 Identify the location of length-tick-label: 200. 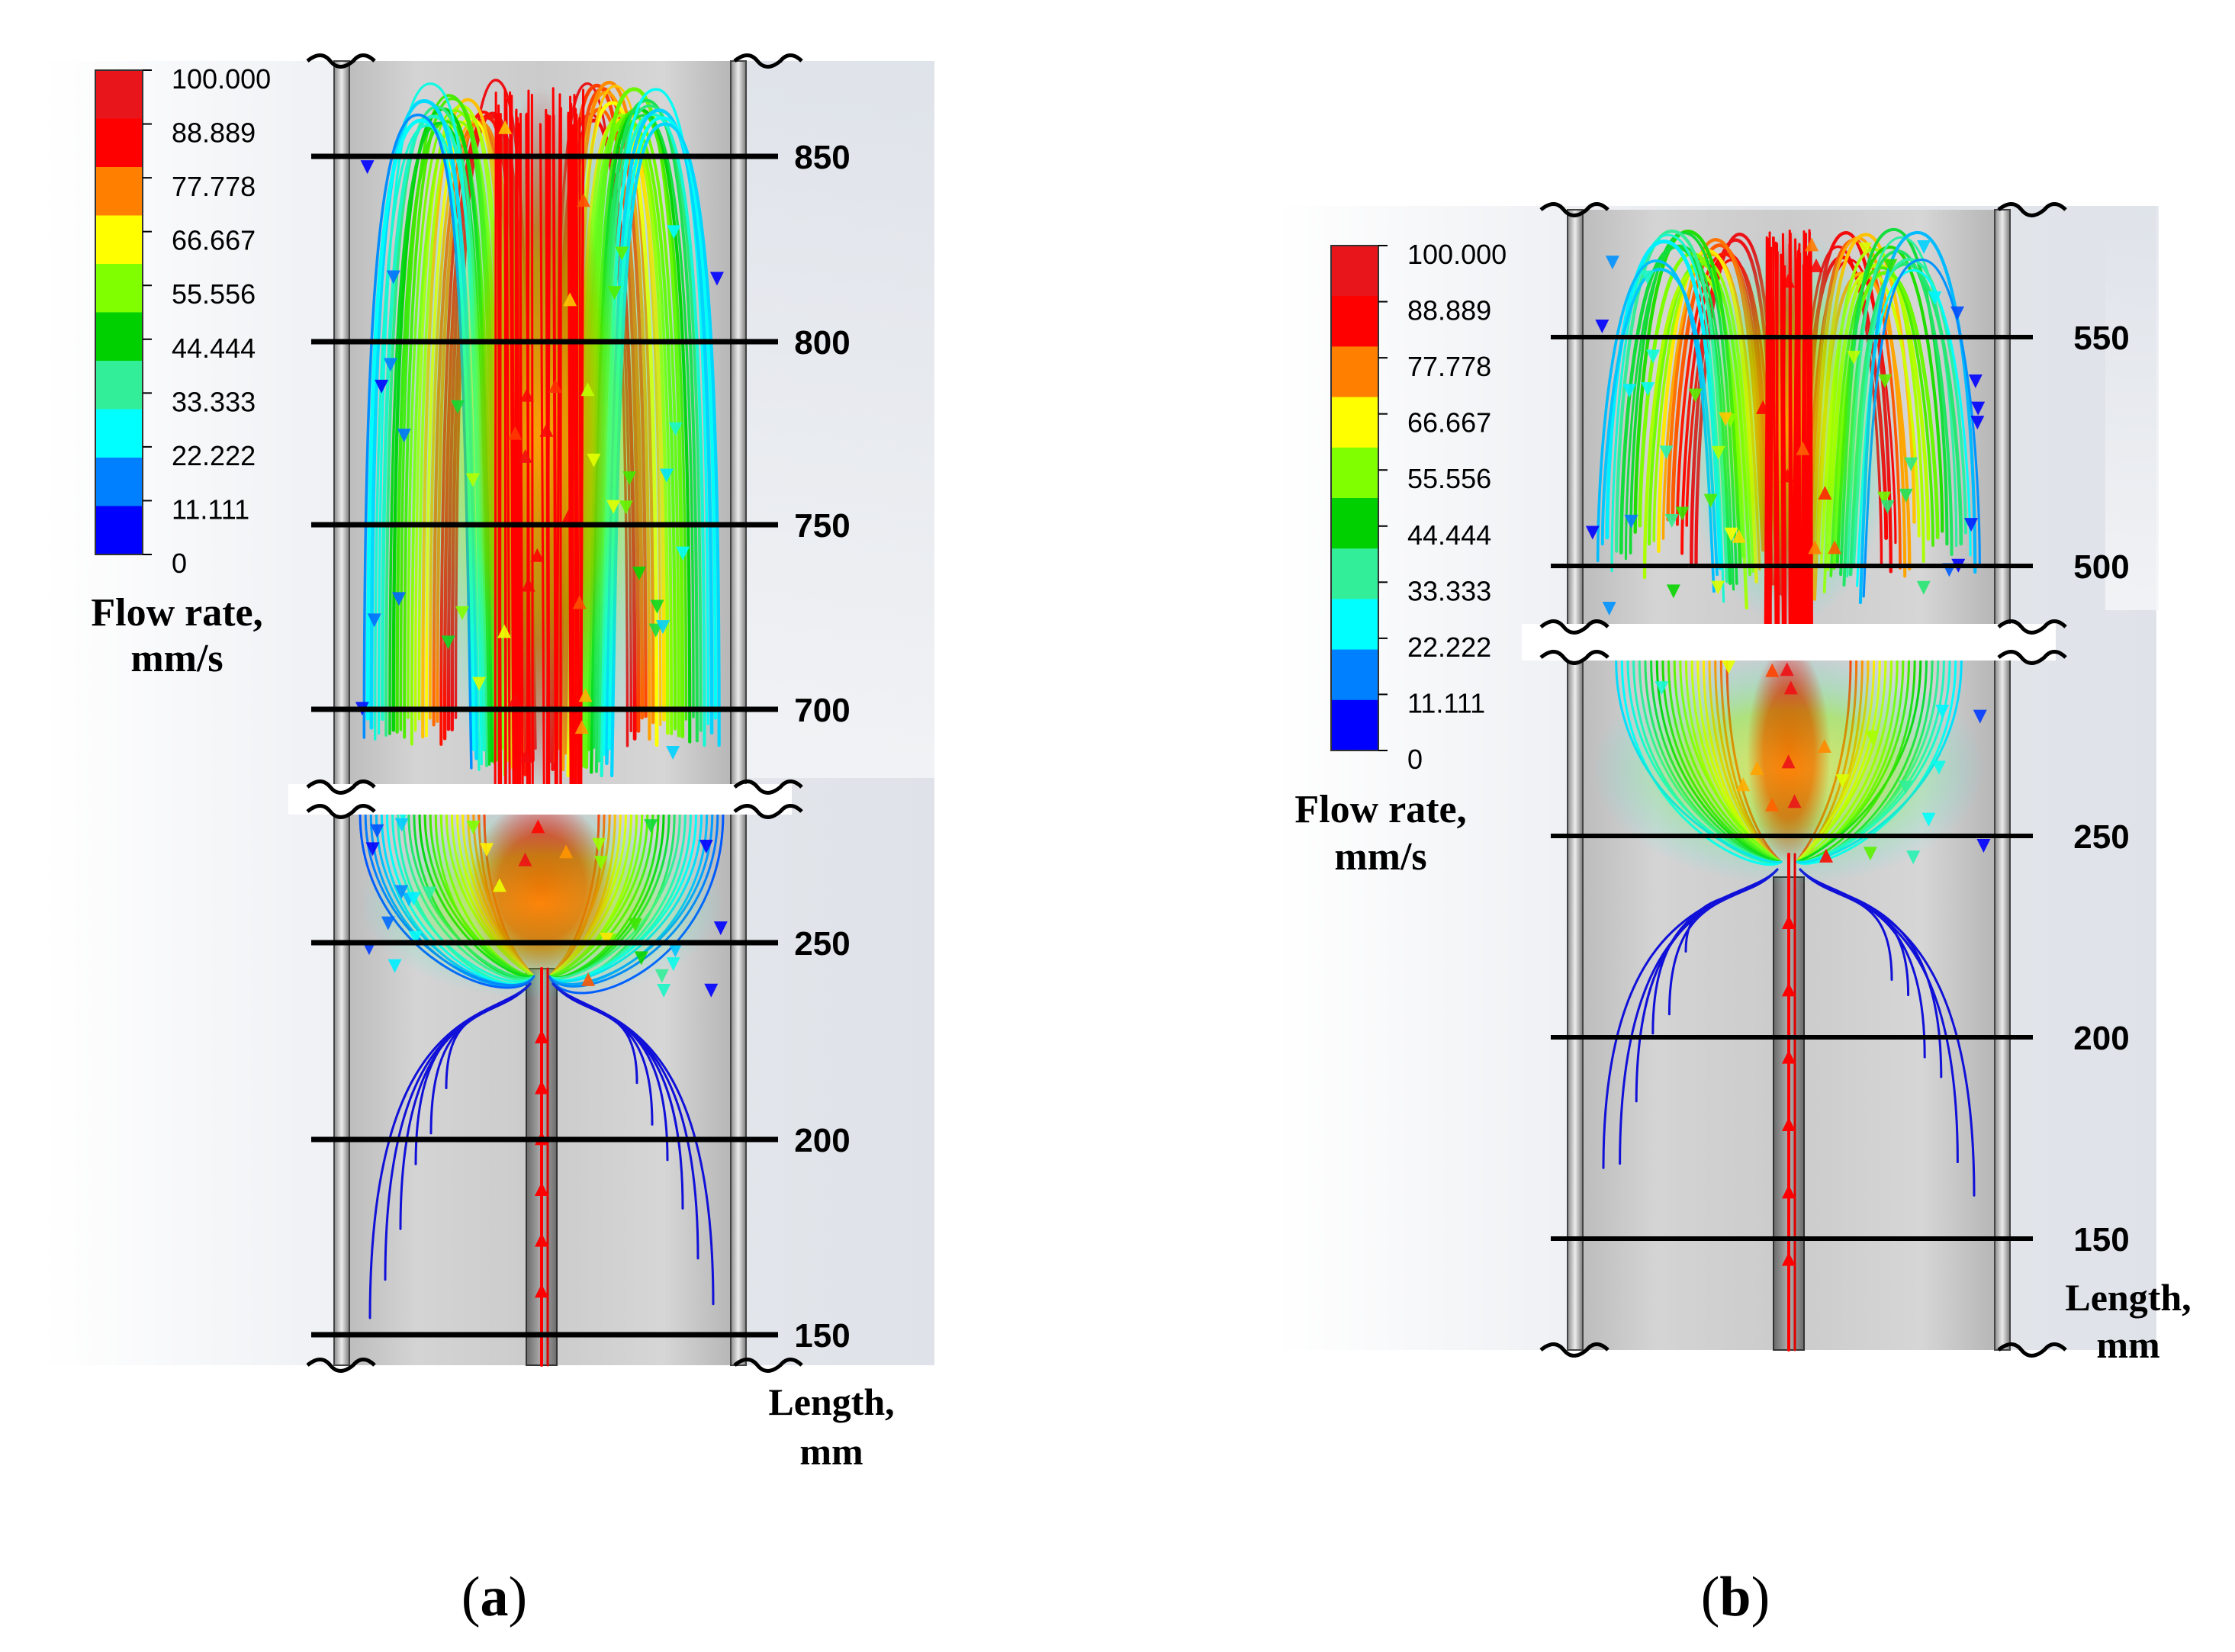
(2101, 1038).